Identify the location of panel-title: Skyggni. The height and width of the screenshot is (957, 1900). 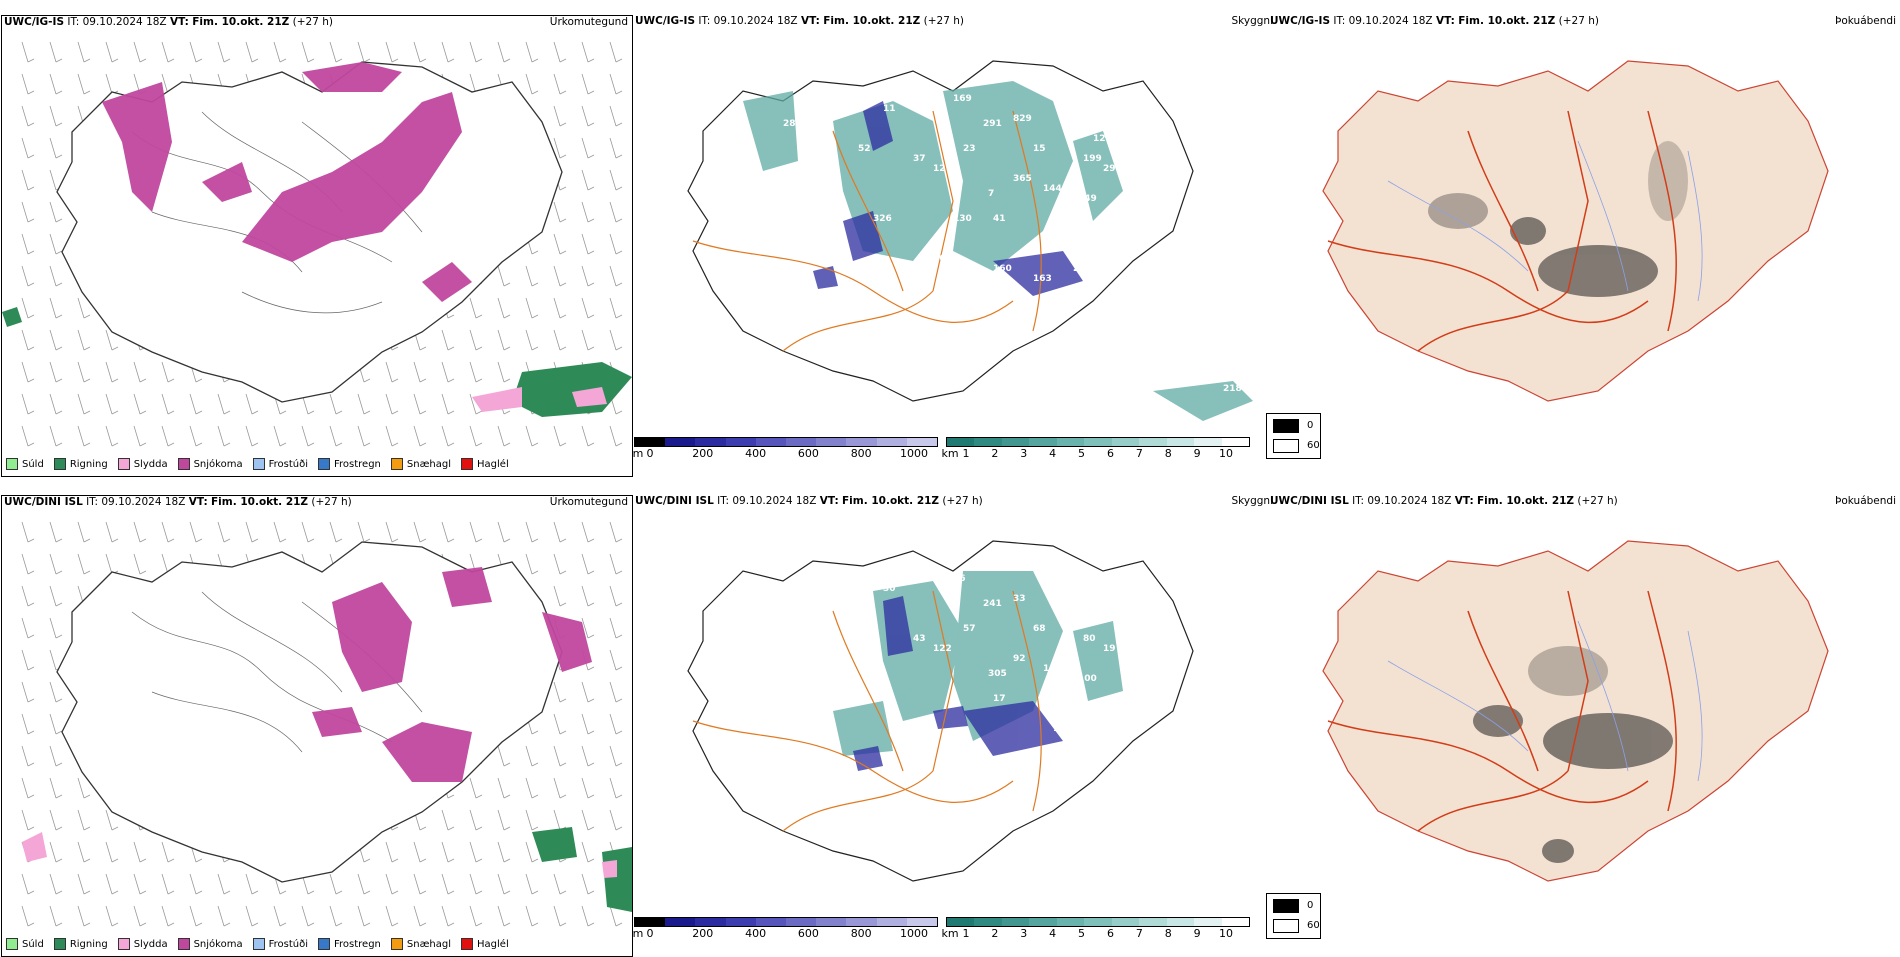
(1252, 21).